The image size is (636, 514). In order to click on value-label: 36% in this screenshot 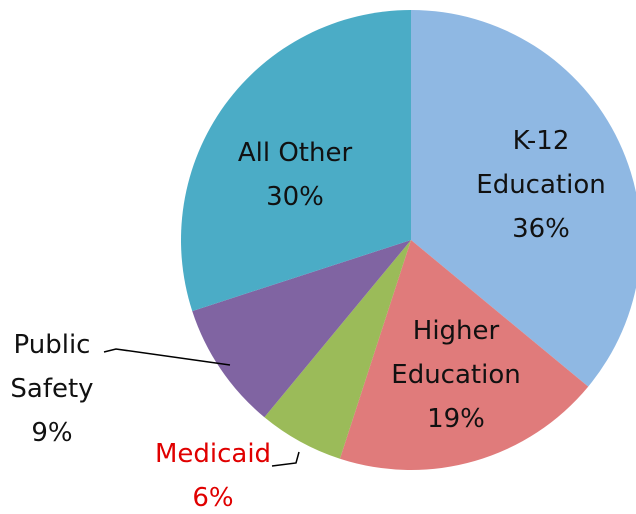, I will do `click(541, 229)`.